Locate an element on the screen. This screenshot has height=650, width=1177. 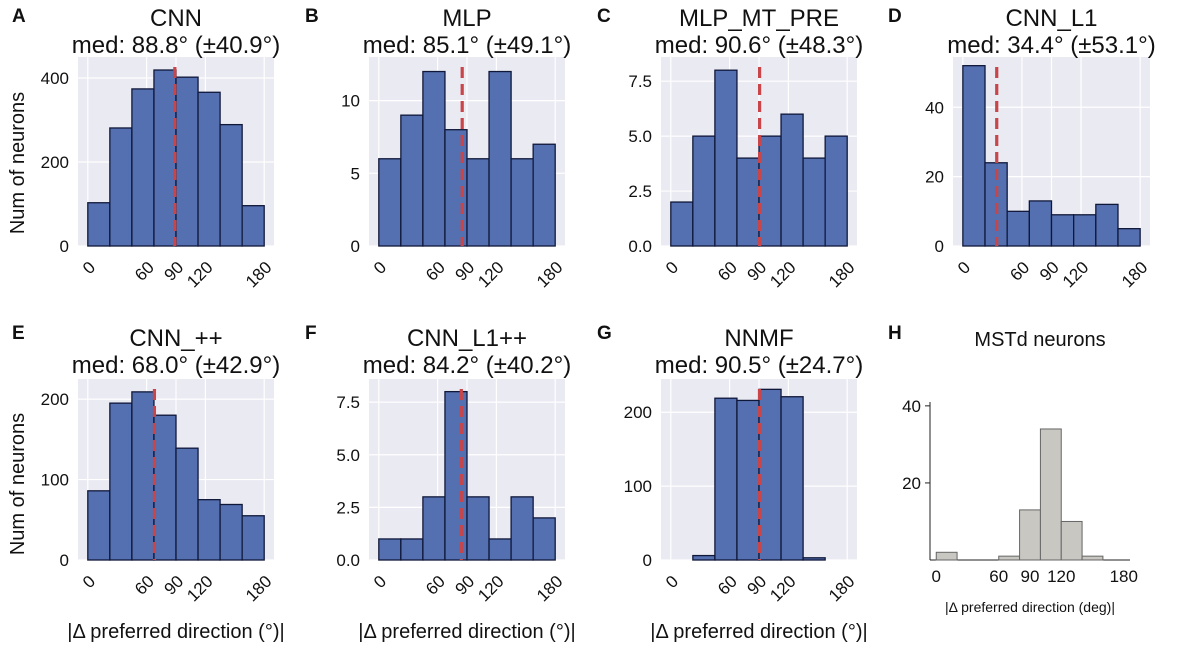
panel-letter: D is located at coordinates (895, 16).